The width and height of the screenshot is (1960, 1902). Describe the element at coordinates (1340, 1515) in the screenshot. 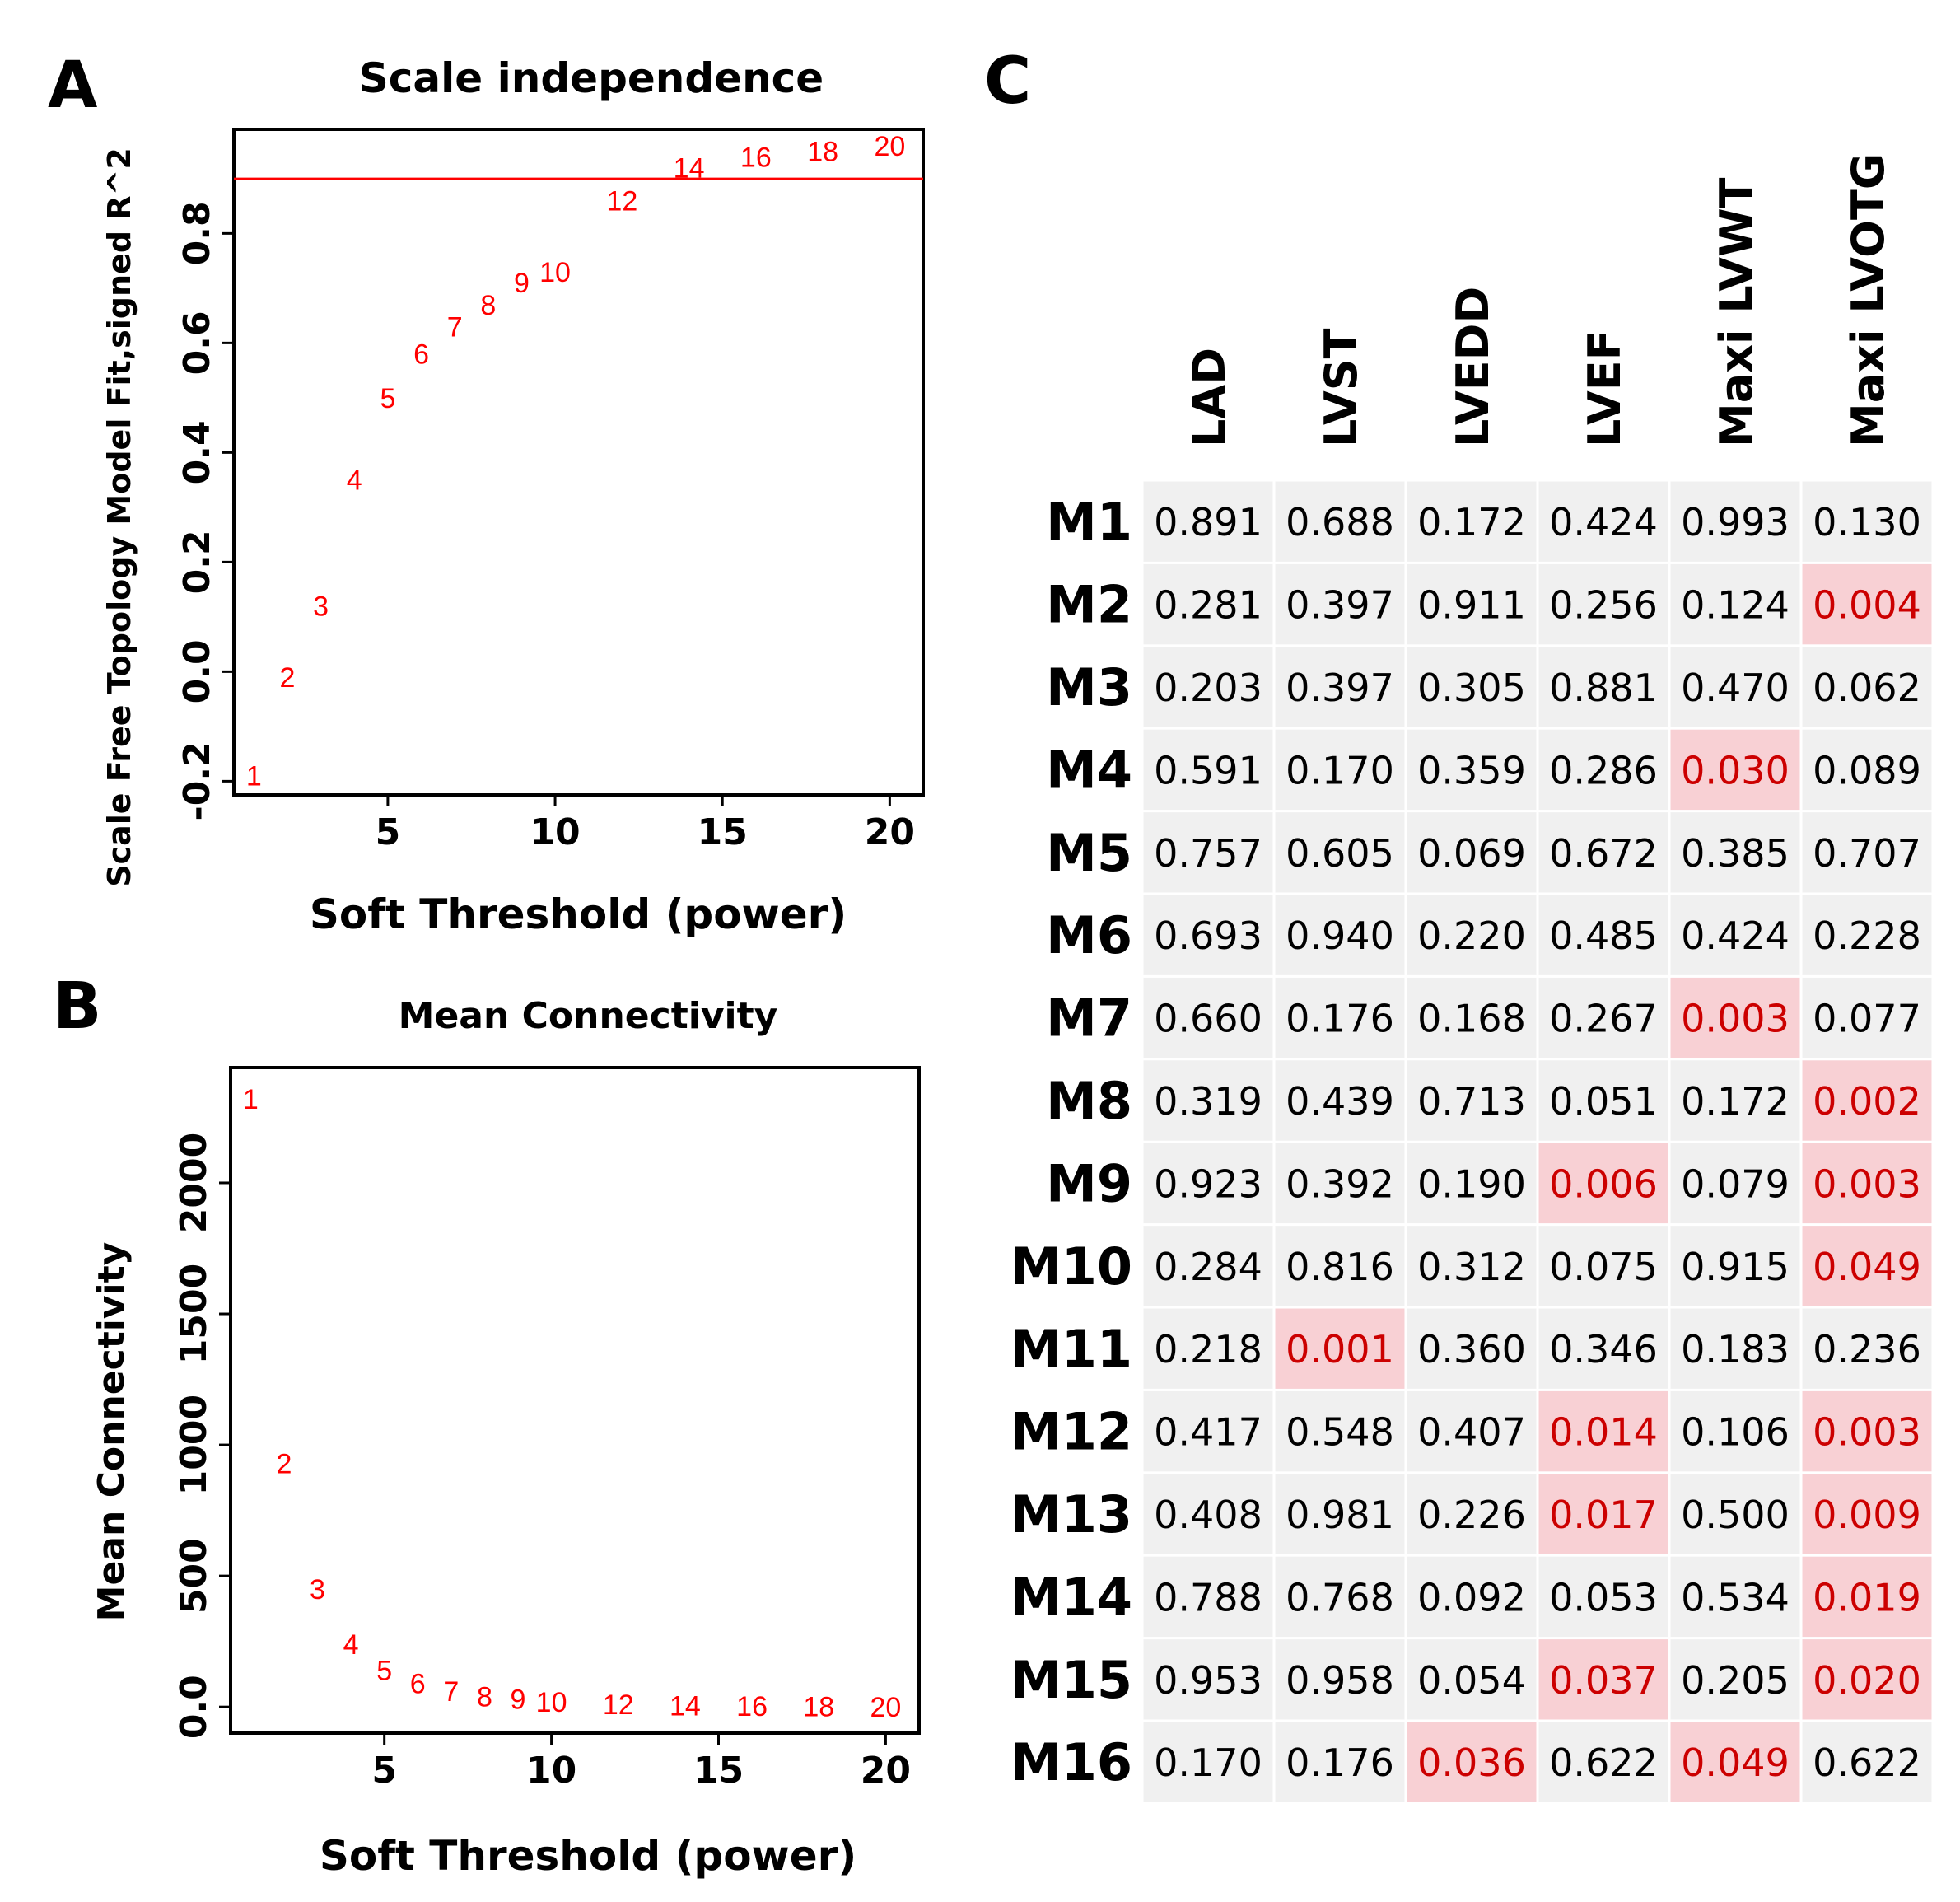

I see `cell-value: 0.981` at that location.